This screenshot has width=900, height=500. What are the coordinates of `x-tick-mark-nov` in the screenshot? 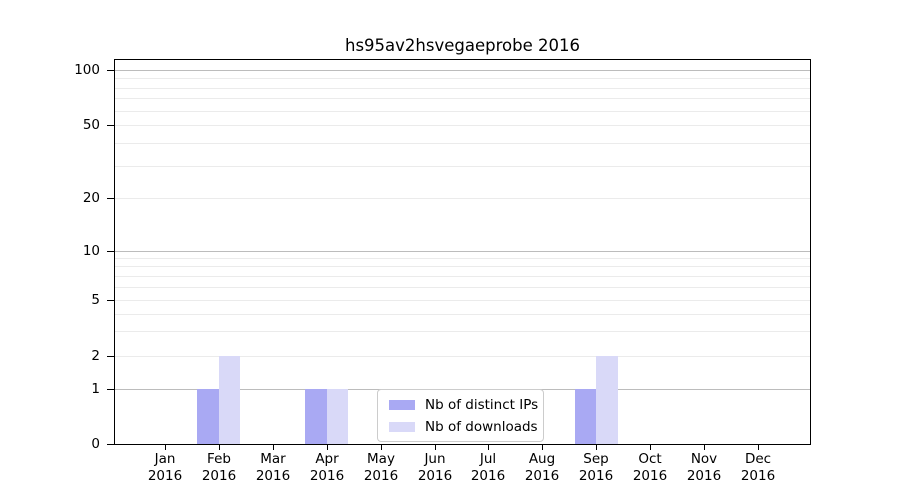 It's located at (704, 447).